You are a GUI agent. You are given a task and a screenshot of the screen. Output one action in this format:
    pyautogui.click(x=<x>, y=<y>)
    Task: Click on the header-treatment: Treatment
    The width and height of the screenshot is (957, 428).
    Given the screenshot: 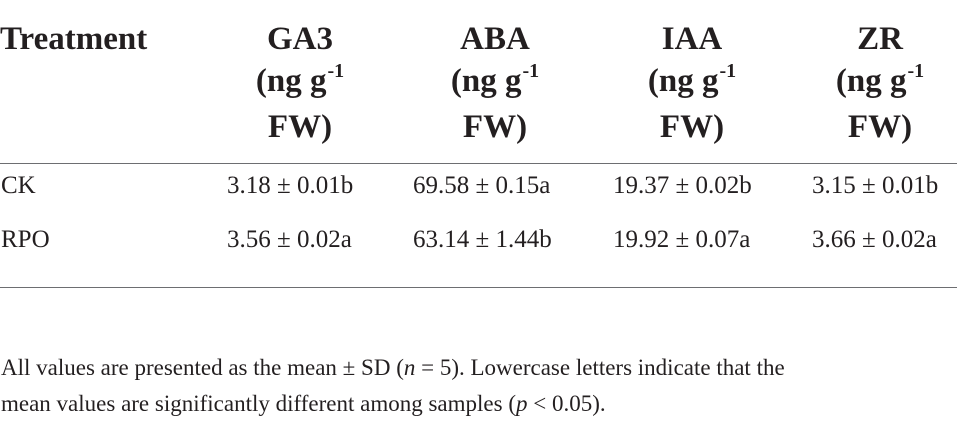 What is the action you would take?
    pyautogui.click(x=74, y=39)
    